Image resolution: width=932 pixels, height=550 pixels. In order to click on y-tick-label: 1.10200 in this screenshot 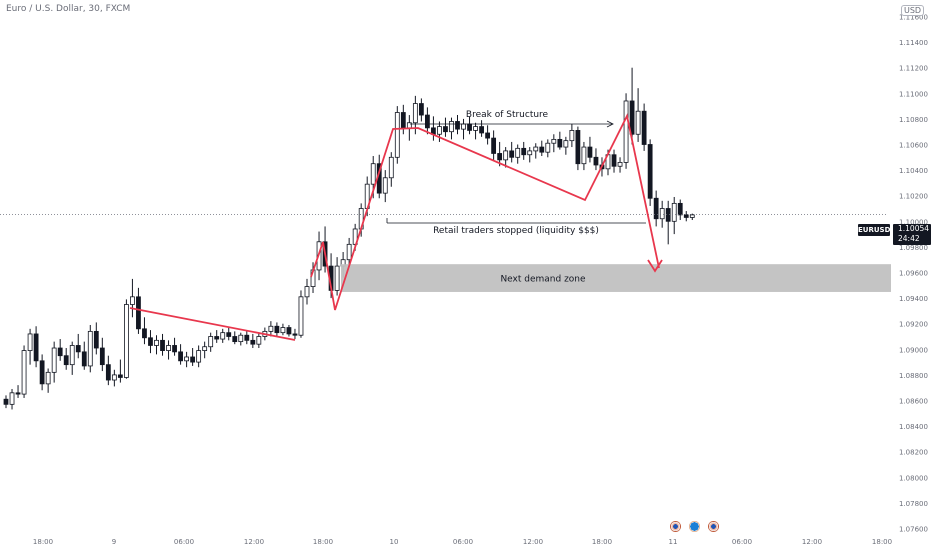, I will do `click(913, 197)`.